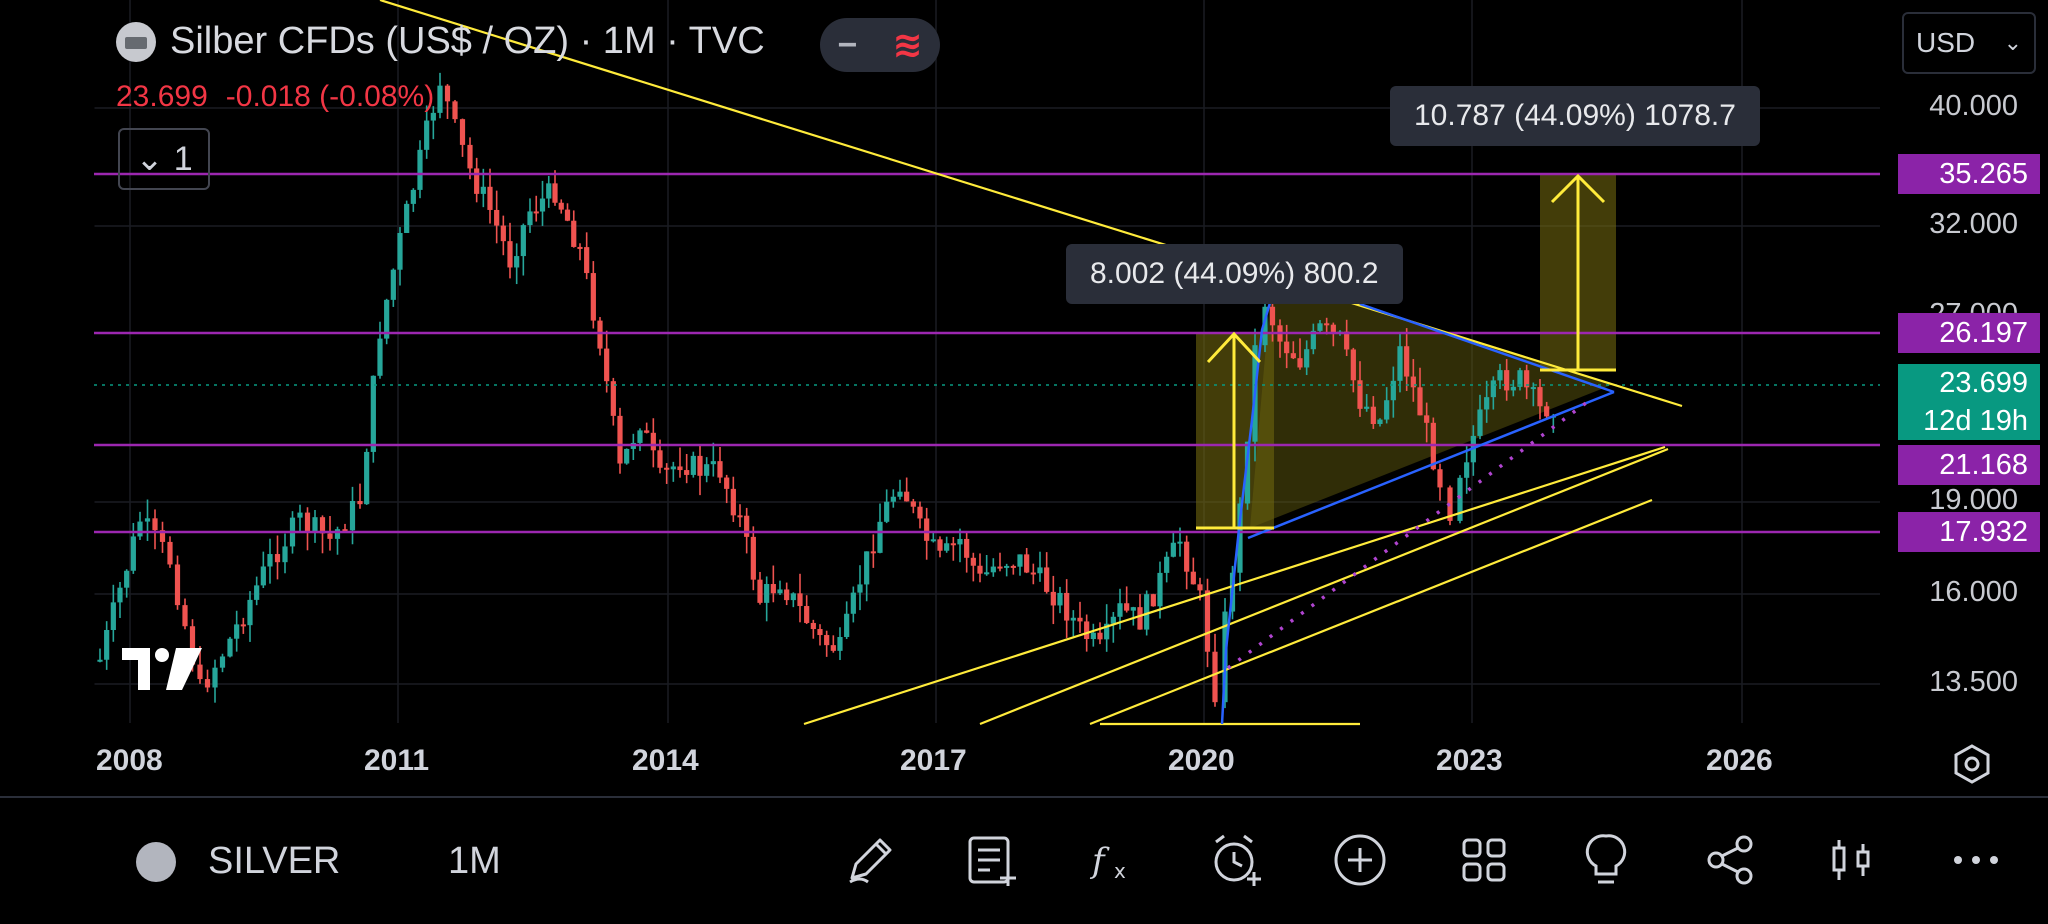 The image size is (2048, 924). I want to click on time-label: 2026, so click(1739, 760).